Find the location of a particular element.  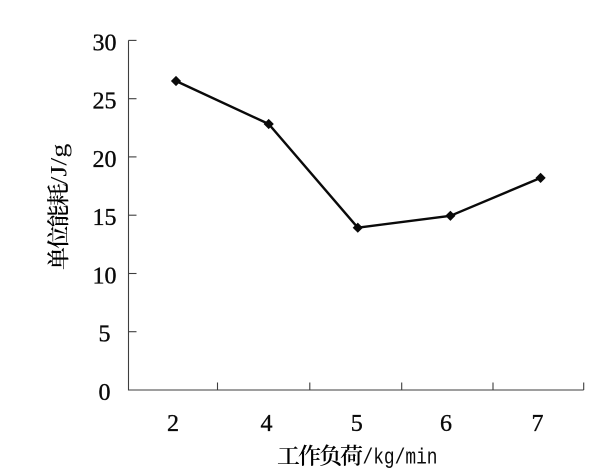

svg-text: 0 is located at coordinates (105, 393).